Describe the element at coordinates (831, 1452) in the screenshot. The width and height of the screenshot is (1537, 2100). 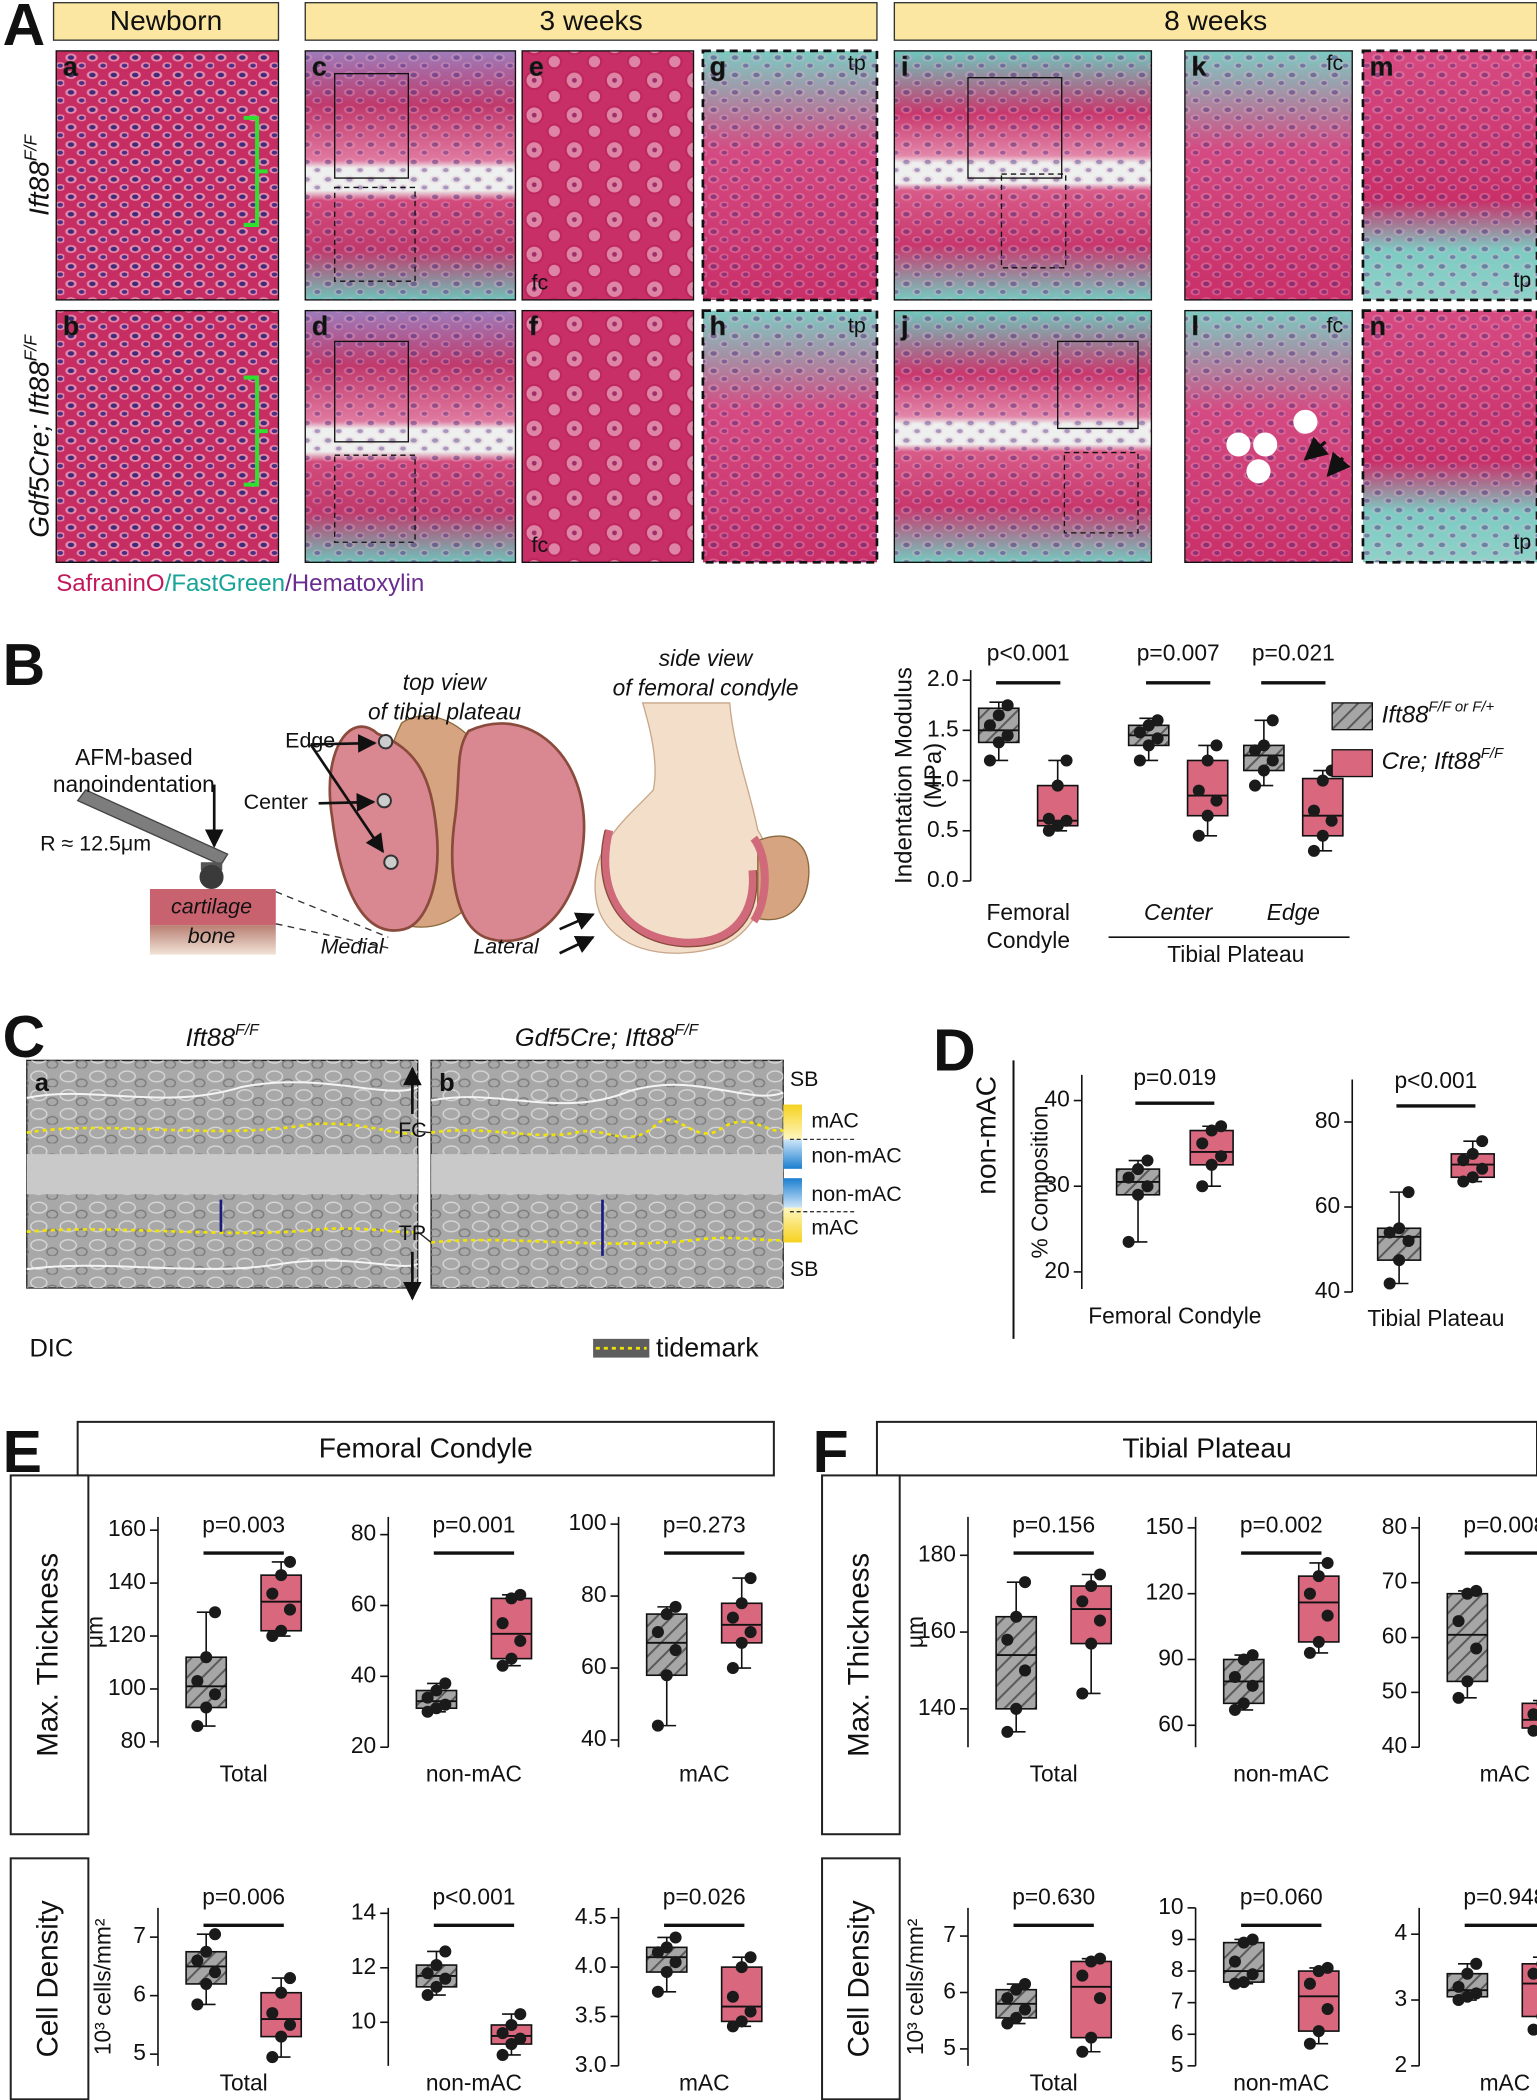
I see `panel-letter: F` at that location.